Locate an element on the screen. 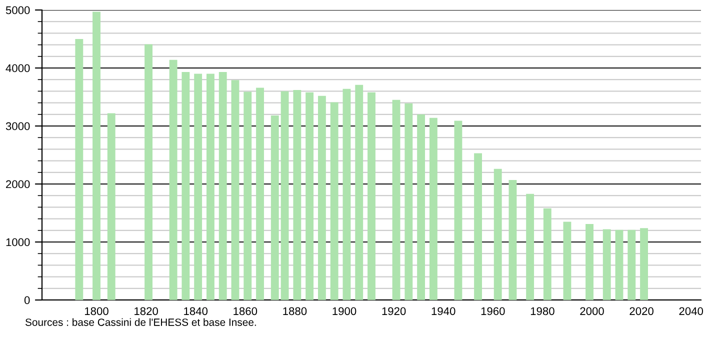 This screenshot has height=340, width=710. x-tick-label: 1860 is located at coordinates (246, 311).